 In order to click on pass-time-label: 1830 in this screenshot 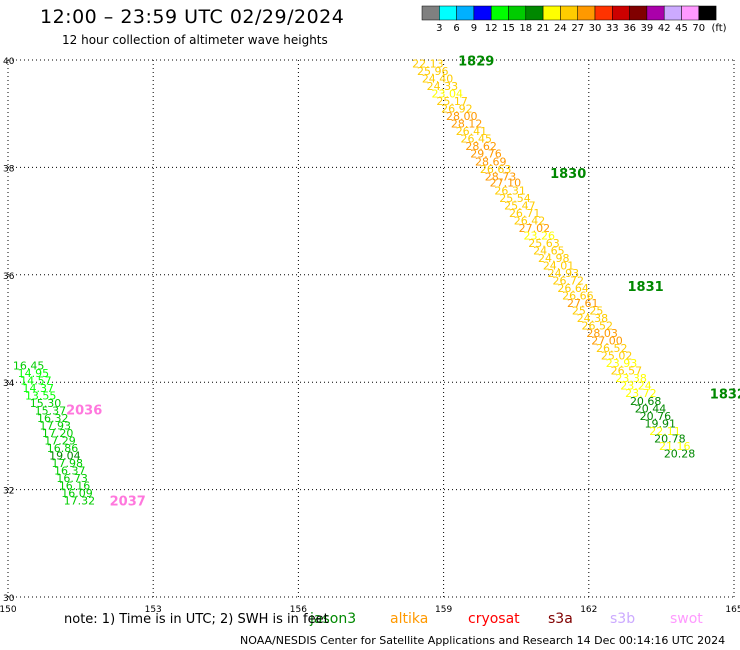, I will do `click(568, 174)`.